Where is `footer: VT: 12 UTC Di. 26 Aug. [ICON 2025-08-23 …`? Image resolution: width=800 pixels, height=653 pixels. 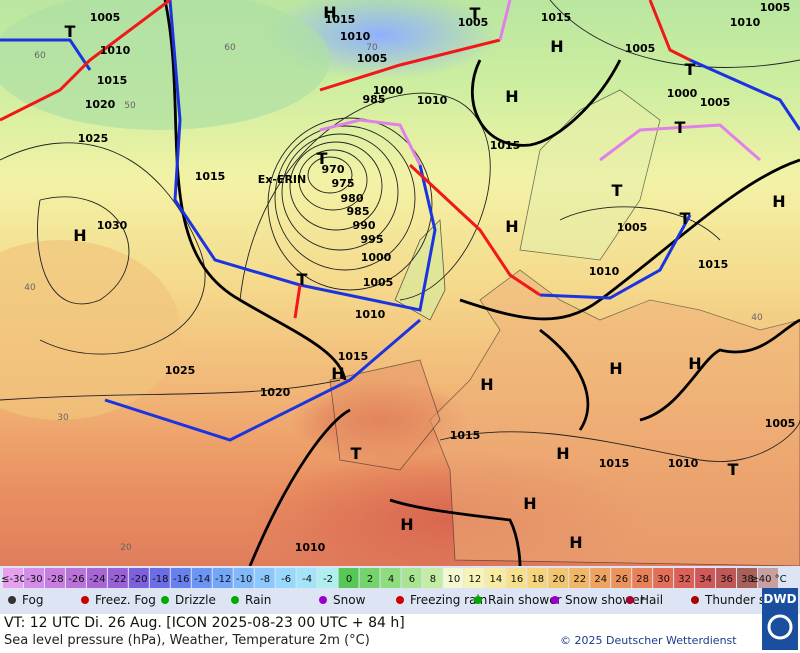
footer: VT: 12 UTC Di. 26 Aug. [ICON 2025-08-23 … is located at coordinates (400, 620).